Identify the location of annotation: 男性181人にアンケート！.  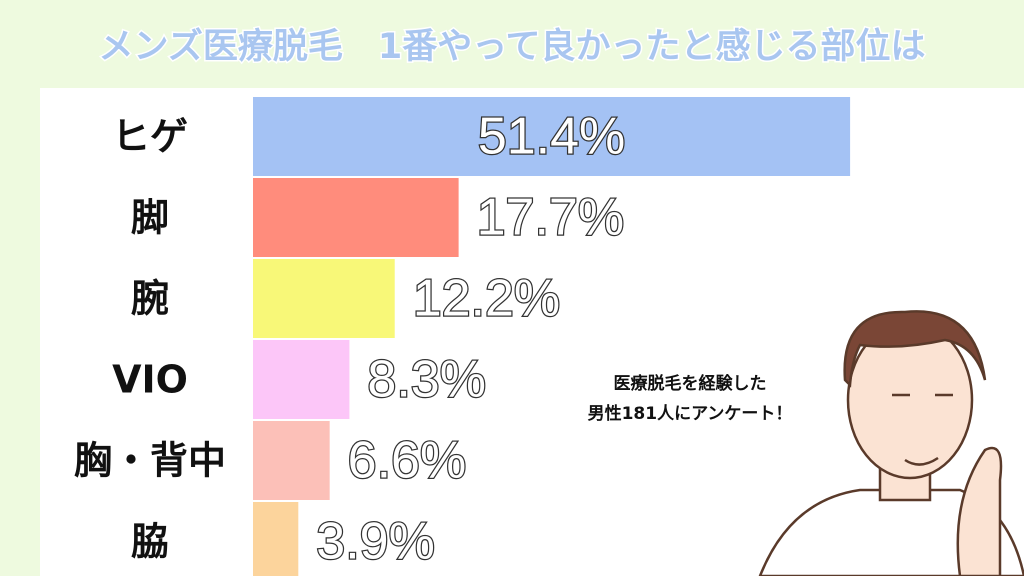
(690, 413).